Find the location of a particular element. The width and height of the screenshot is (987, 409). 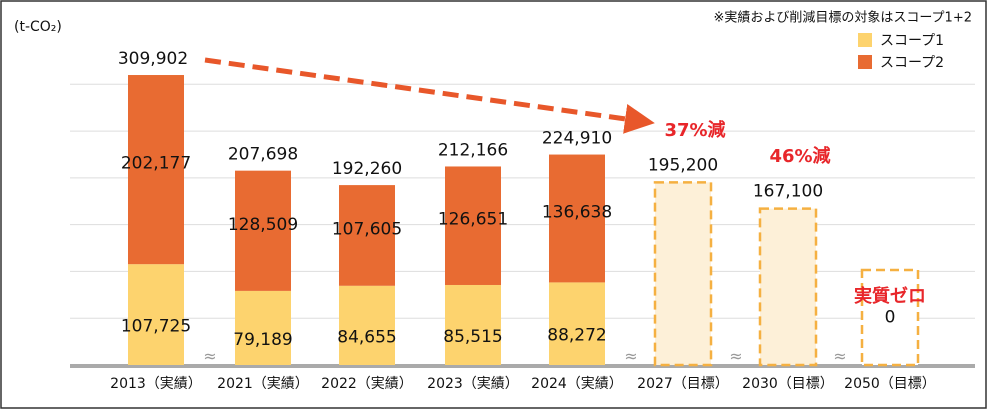

target-label: 0 is located at coordinates (890, 318).